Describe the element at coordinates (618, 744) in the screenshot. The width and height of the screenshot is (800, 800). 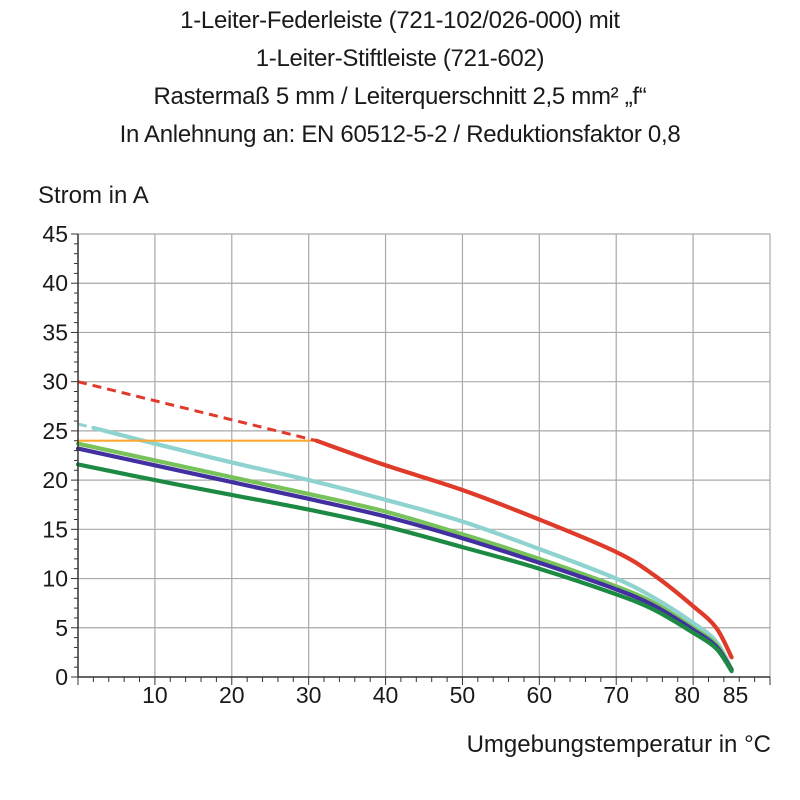
I see `x-axis-label: Umgebungstemperatur in °C` at that location.